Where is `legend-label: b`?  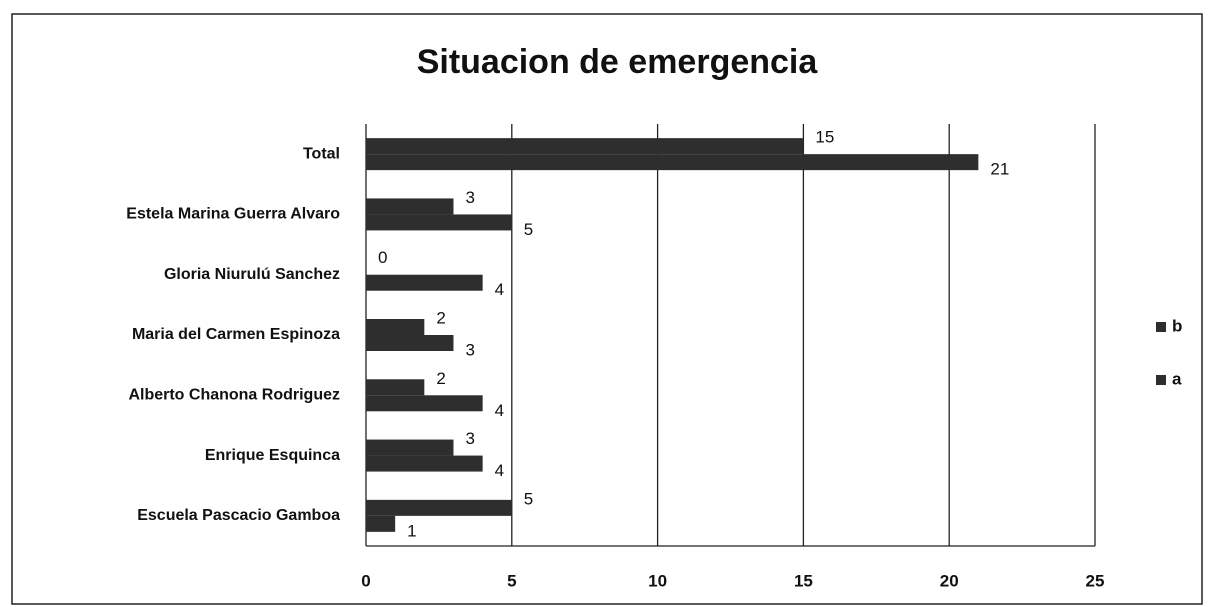 legend-label: b is located at coordinates (1177, 325).